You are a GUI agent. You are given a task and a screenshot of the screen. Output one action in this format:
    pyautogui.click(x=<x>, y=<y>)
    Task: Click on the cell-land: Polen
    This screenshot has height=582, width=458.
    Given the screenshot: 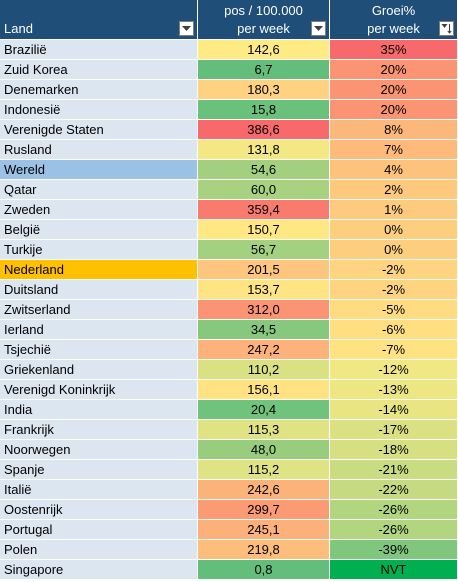 What is the action you would take?
    pyautogui.click(x=99, y=549)
    